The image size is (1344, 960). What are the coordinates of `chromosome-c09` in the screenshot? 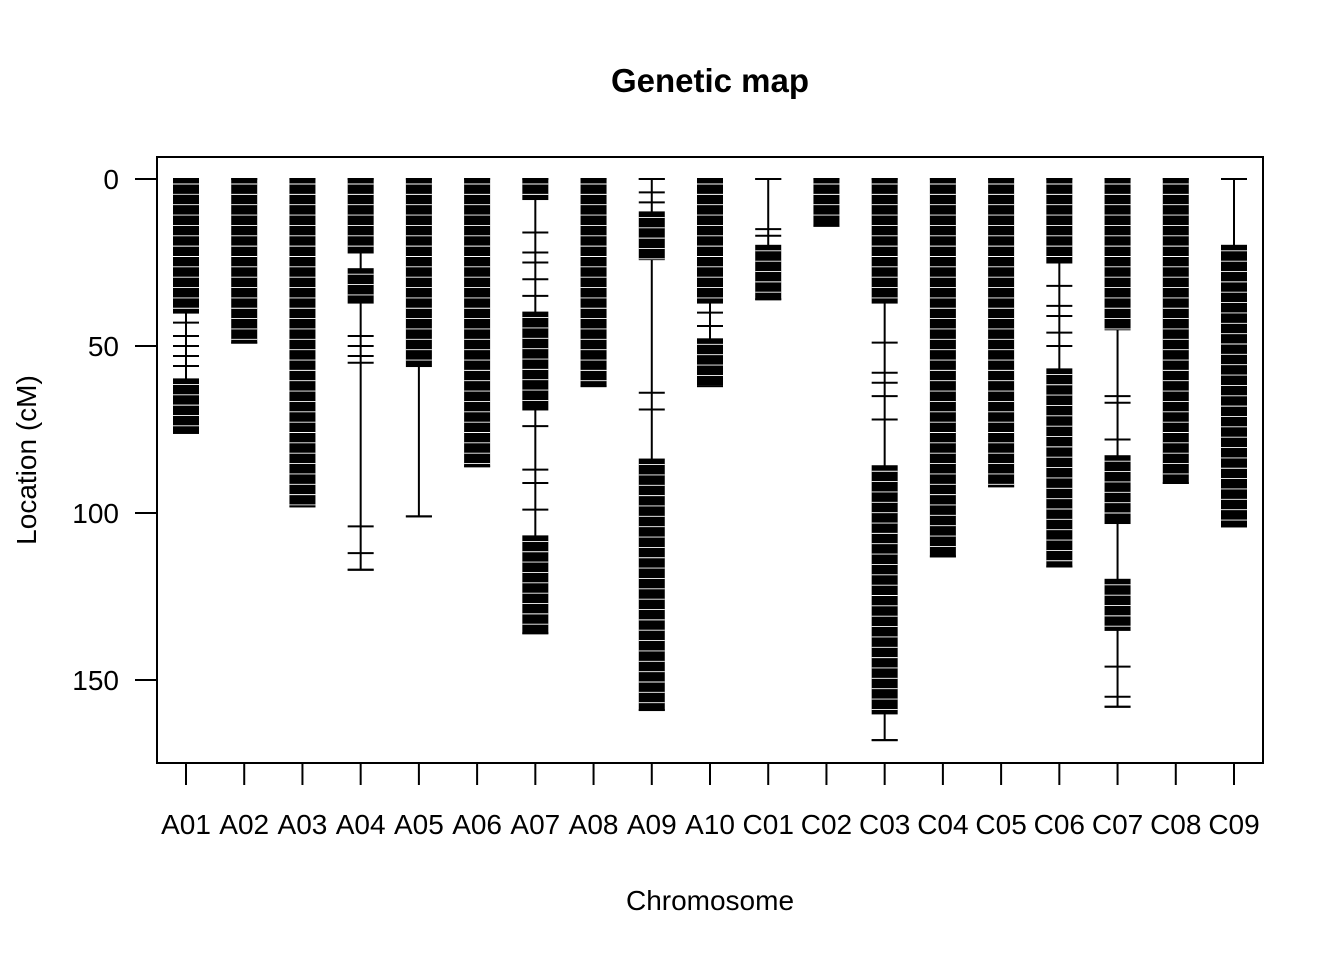 It's located at (1234, 353).